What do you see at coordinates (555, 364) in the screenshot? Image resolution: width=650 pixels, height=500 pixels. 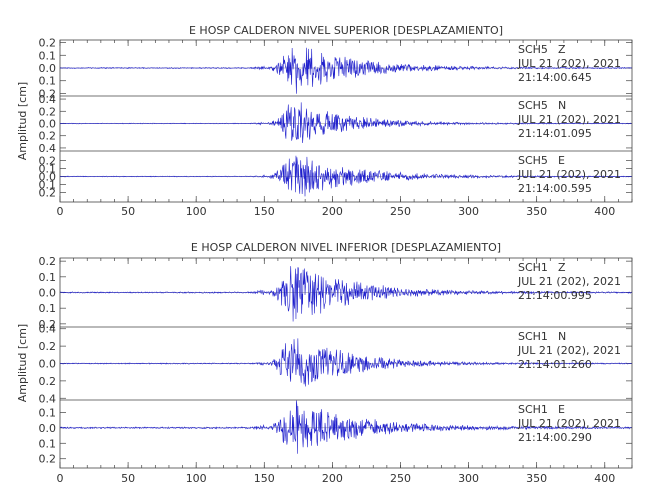 I see `time-label: 21:14:01.260` at bounding box center [555, 364].